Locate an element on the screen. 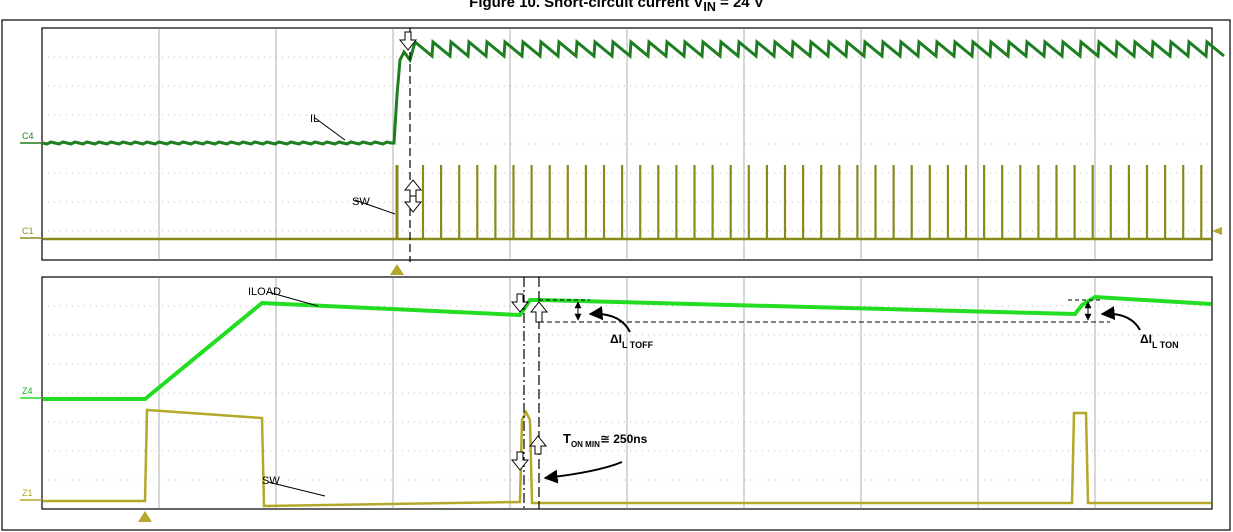  channel-label-z4: Z4 is located at coordinates (31, 392).